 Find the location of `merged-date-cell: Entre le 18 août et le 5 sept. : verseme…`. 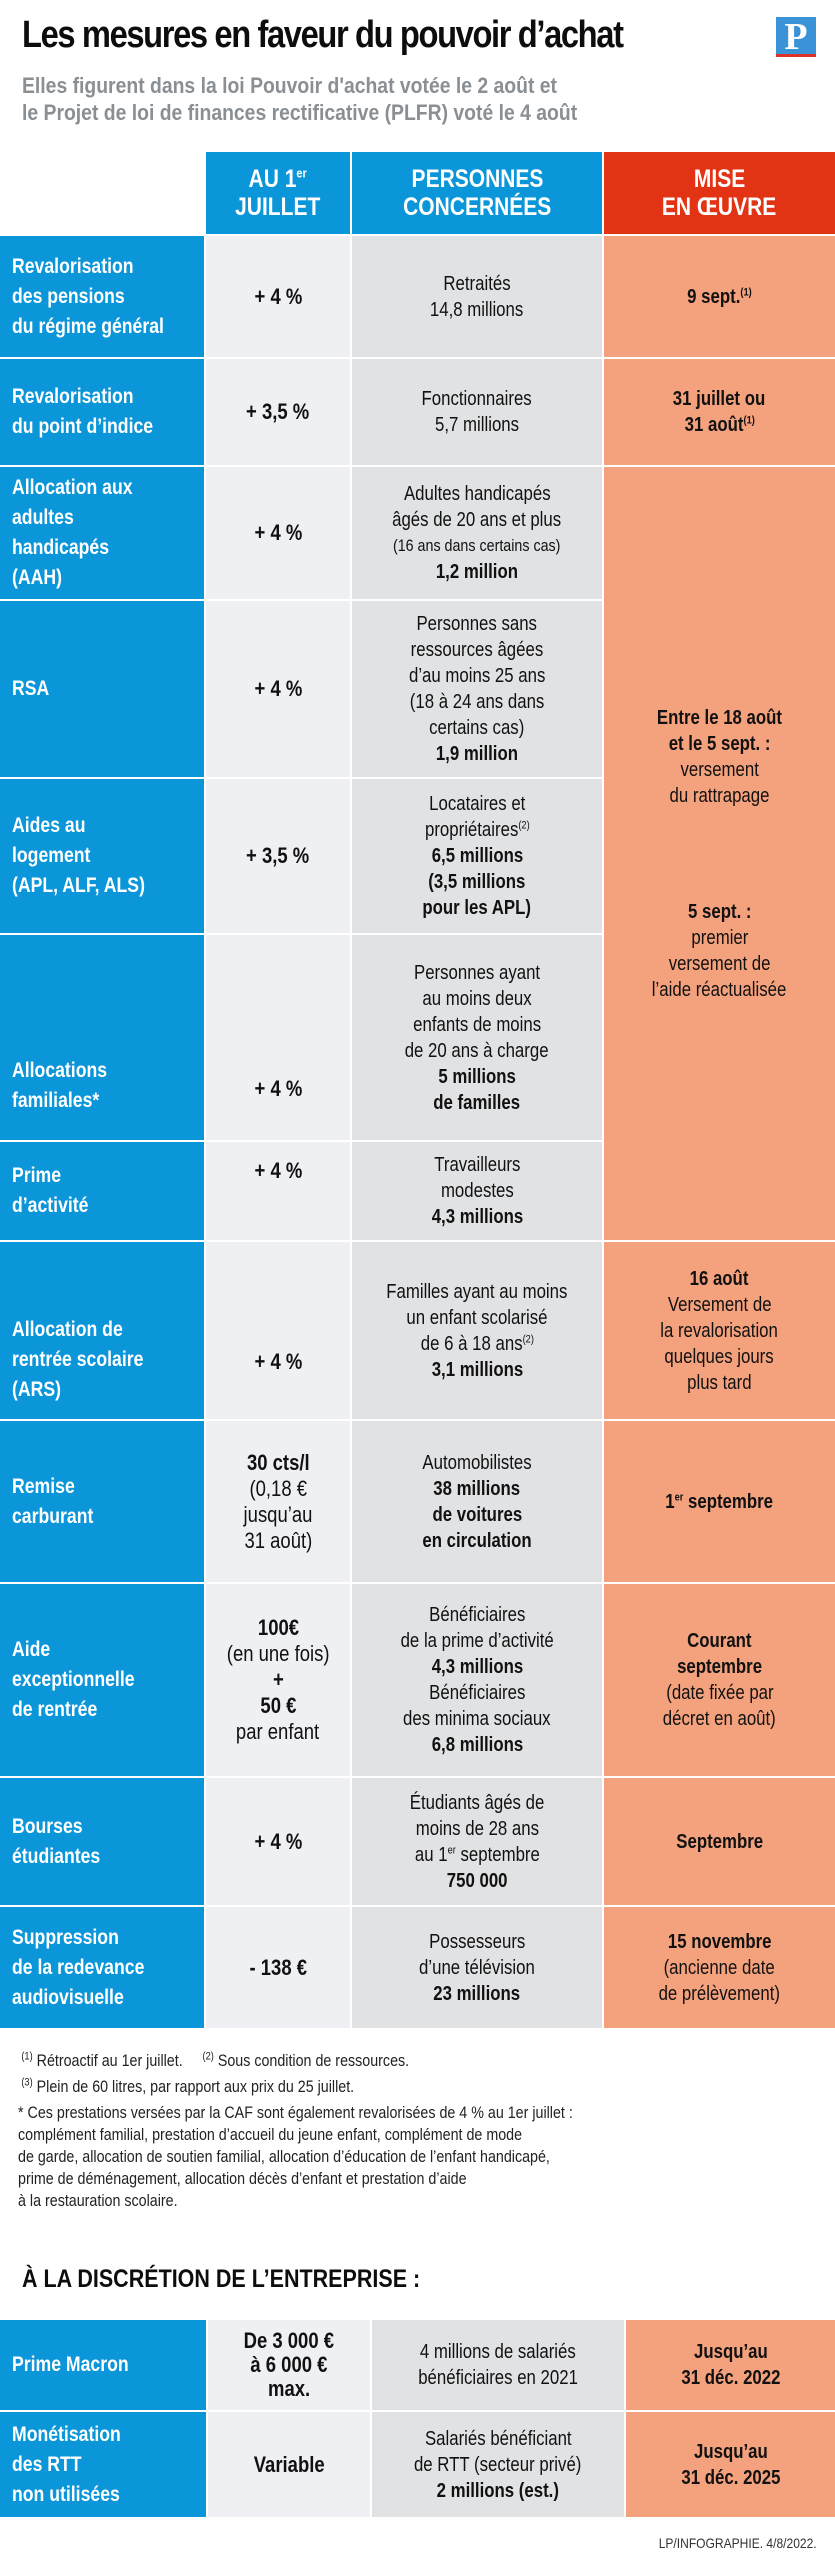

merged-date-cell: Entre le 18 août et le 5 sept. : verseme… is located at coordinates (719, 853).